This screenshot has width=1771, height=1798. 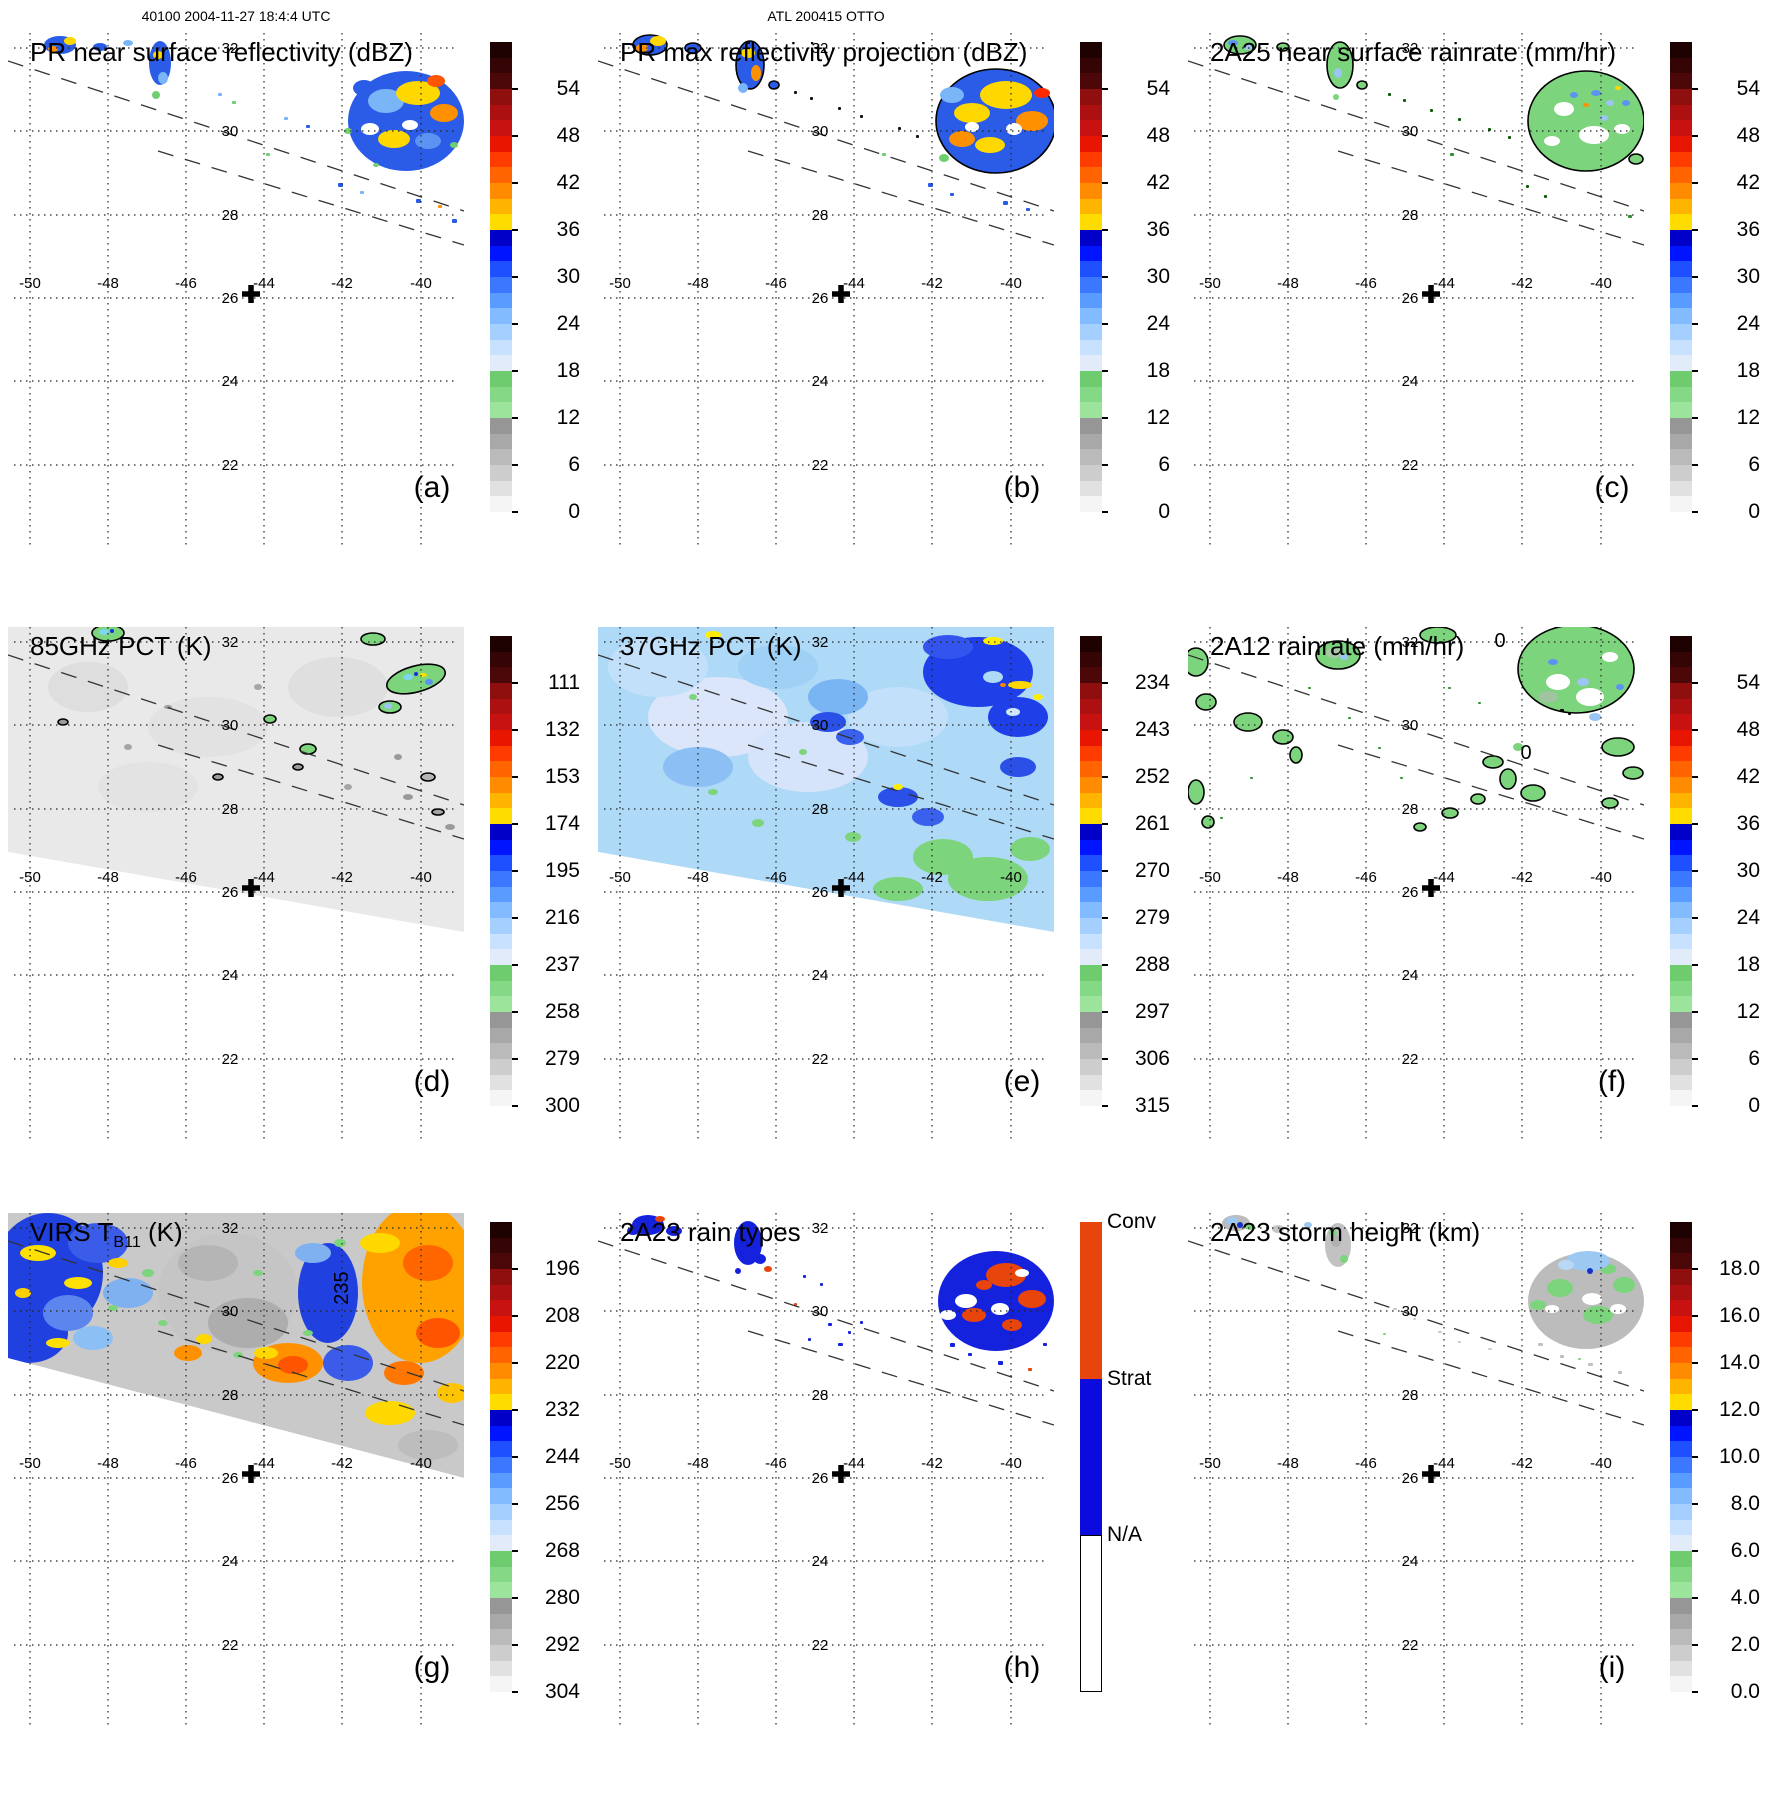 I want to click on colorbar-tick-label: 42, so click(x=1158, y=182).